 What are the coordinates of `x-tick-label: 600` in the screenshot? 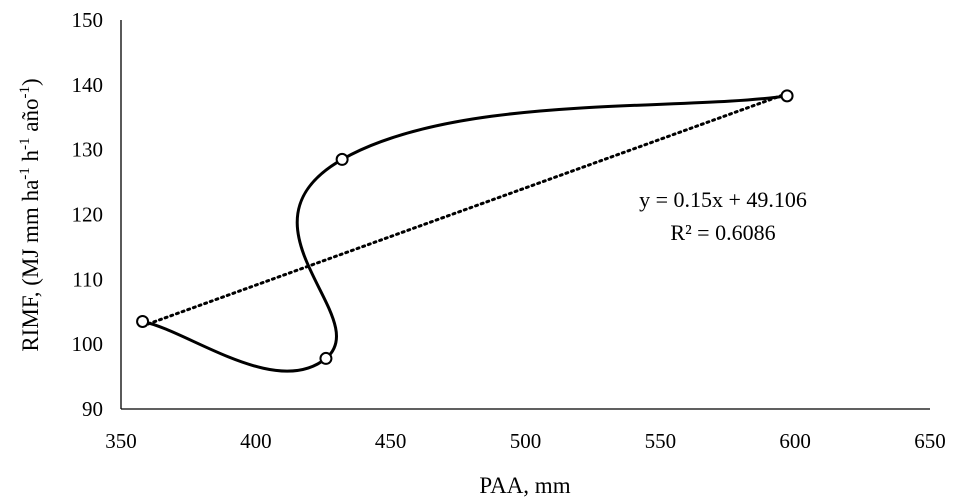 It's located at (795, 441).